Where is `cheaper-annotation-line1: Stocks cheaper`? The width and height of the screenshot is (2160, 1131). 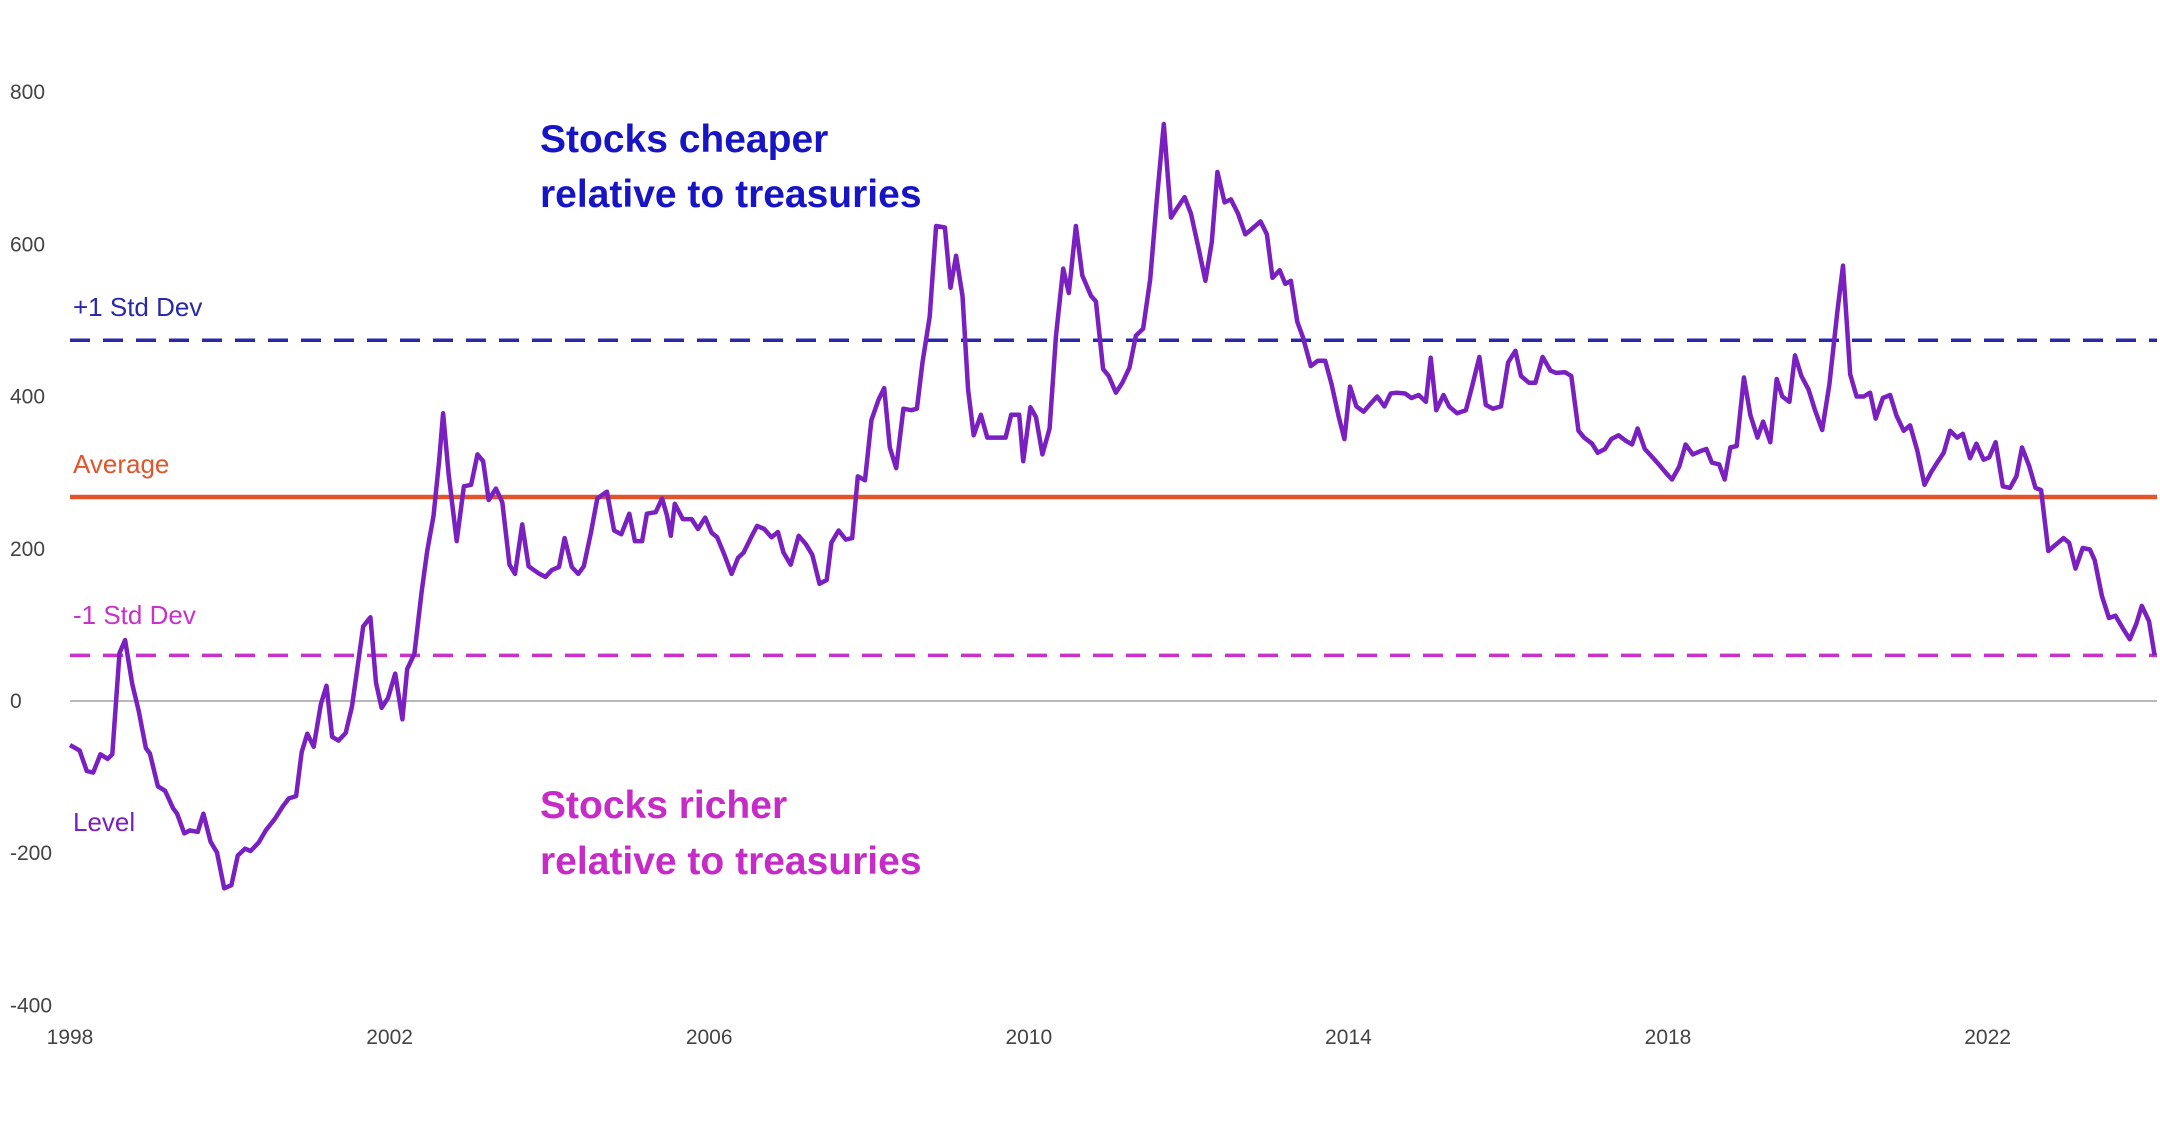 cheaper-annotation-line1: Stocks cheaper is located at coordinates (684, 139).